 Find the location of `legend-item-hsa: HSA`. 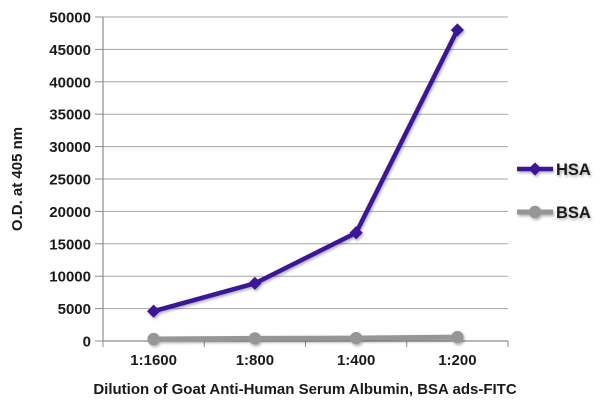

legend-item-hsa: HSA is located at coordinates (554, 170).